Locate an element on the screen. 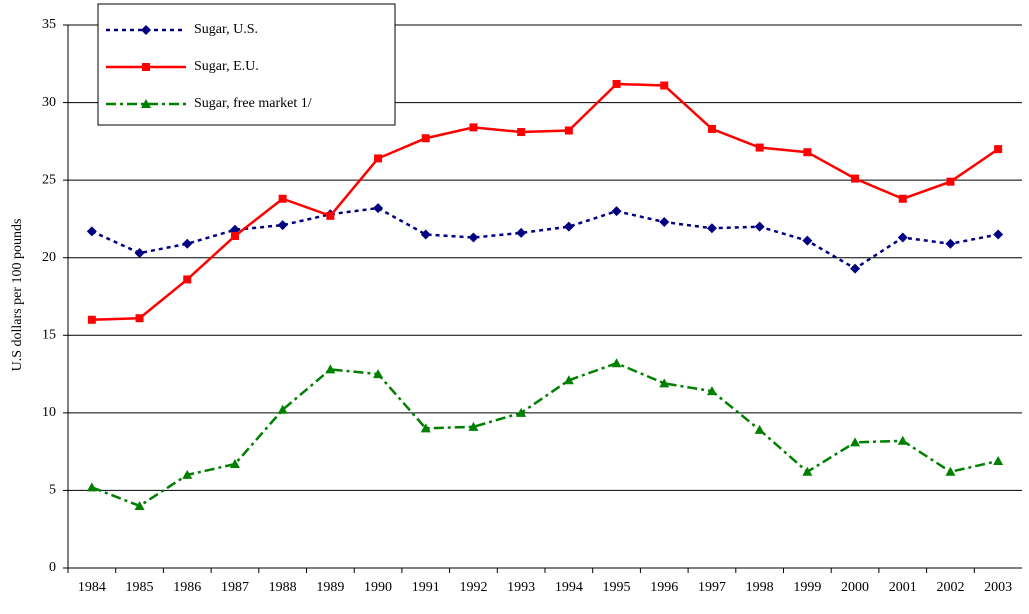 The width and height of the screenshot is (1029, 614). y-tick-label: 10 is located at coordinates (49, 412).